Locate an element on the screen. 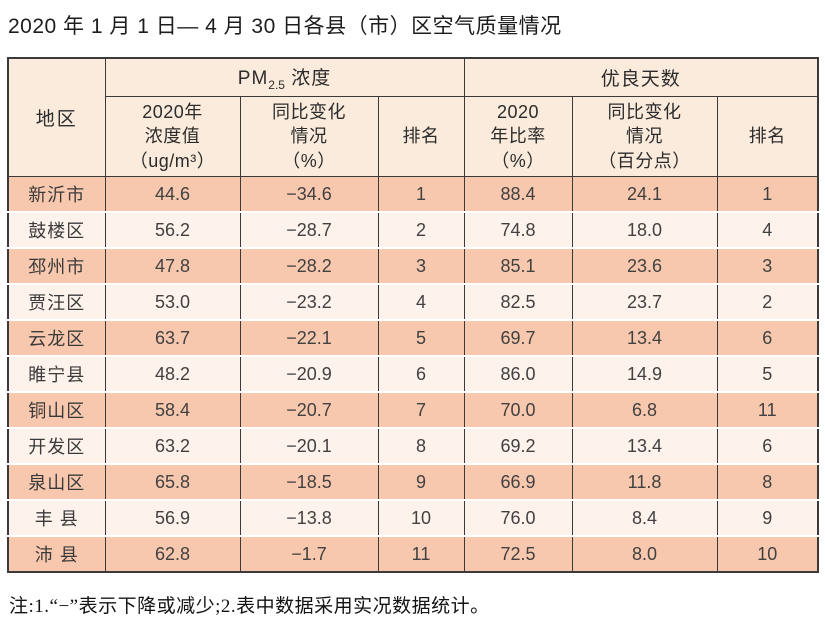 This screenshot has height=626, width=825. value-cell: −34.6 is located at coordinates (308, 194).